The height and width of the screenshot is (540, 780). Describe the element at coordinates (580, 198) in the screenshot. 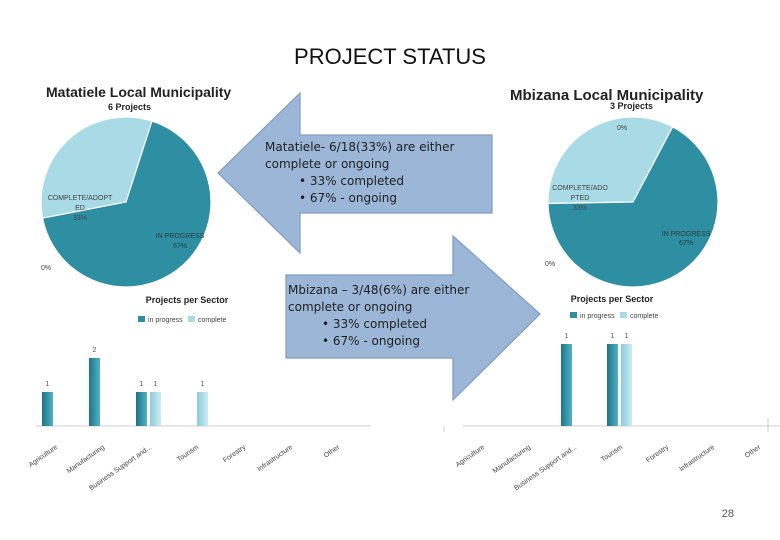

I see `pie-label-complete: PTED` at that location.